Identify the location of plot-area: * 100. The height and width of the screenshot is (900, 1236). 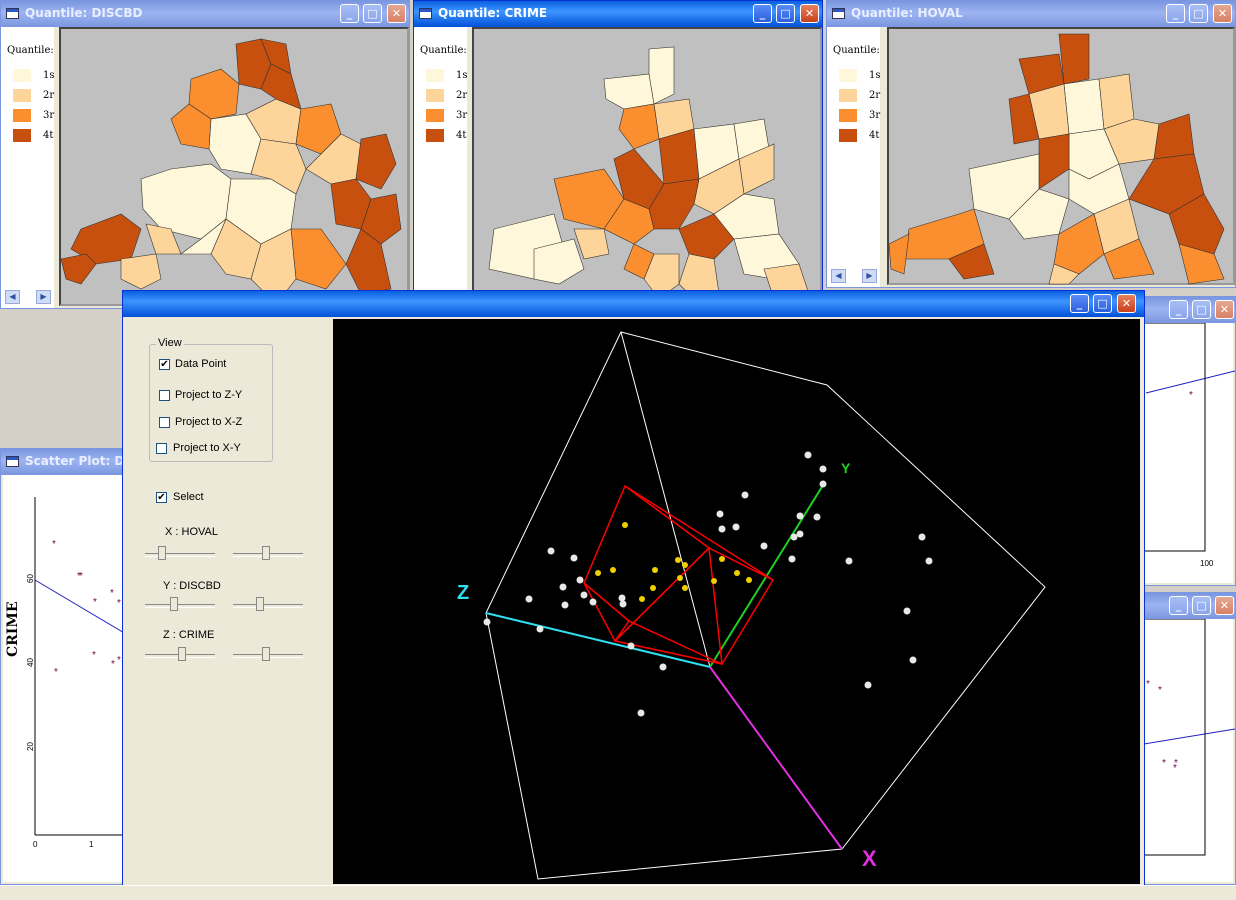
(1188, 452).